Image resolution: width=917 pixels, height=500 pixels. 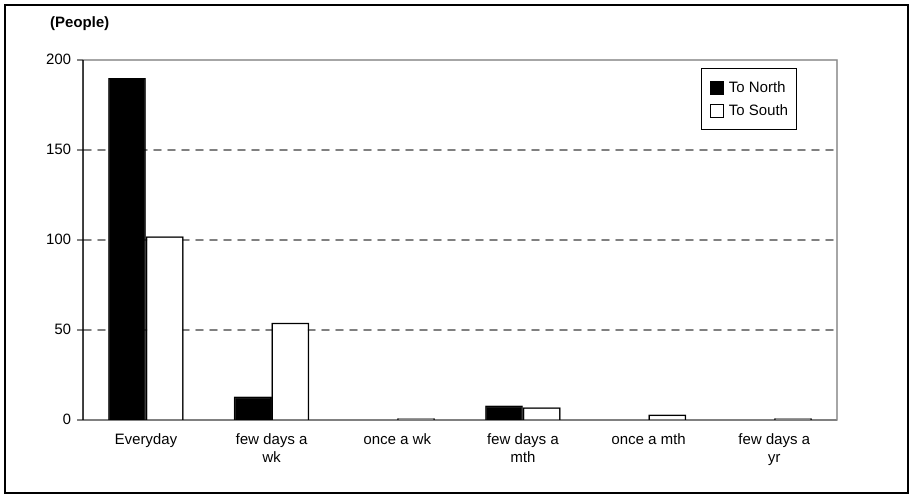 I want to click on x-tick-label: few days a wk, so click(x=272, y=448).